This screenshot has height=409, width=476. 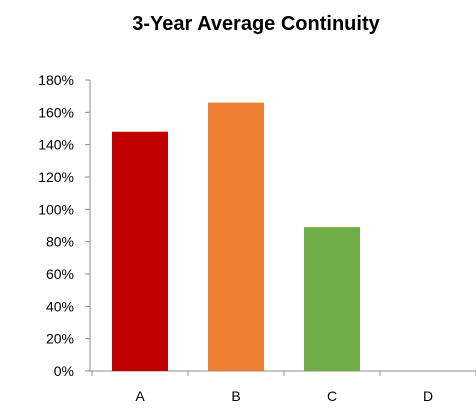 I want to click on x-tick-label: D, so click(x=428, y=396).